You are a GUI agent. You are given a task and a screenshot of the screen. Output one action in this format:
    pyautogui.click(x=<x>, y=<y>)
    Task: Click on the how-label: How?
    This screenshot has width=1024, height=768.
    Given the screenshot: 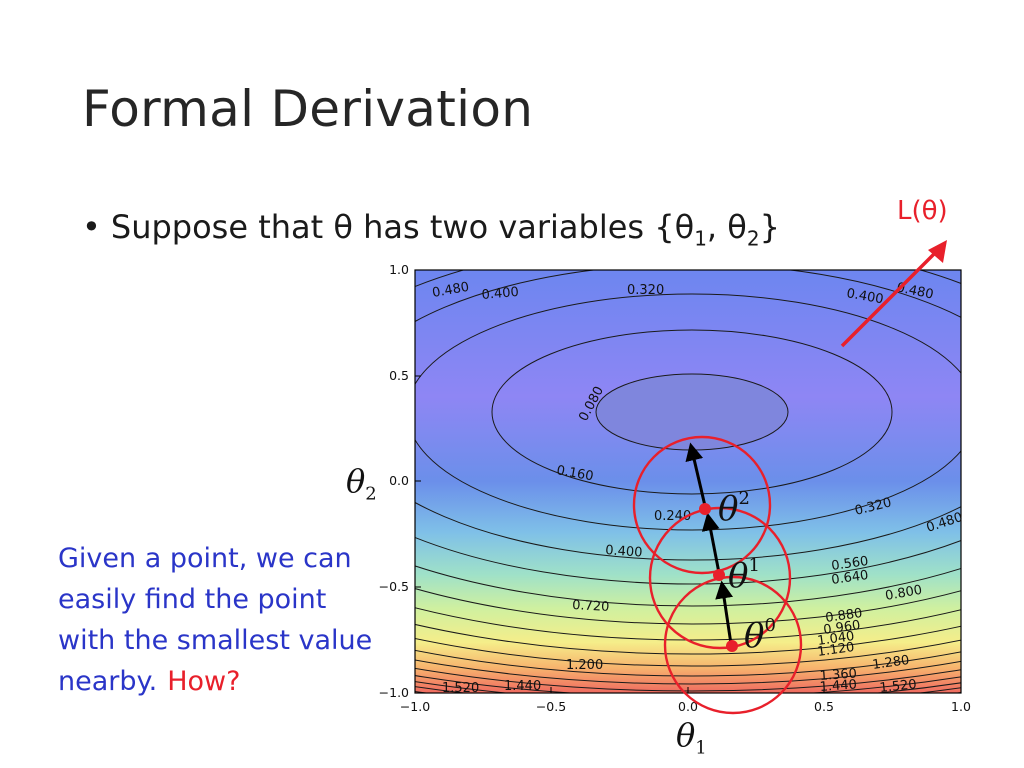 What is the action you would take?
    pyautogui.click(x=204, y=681)
    